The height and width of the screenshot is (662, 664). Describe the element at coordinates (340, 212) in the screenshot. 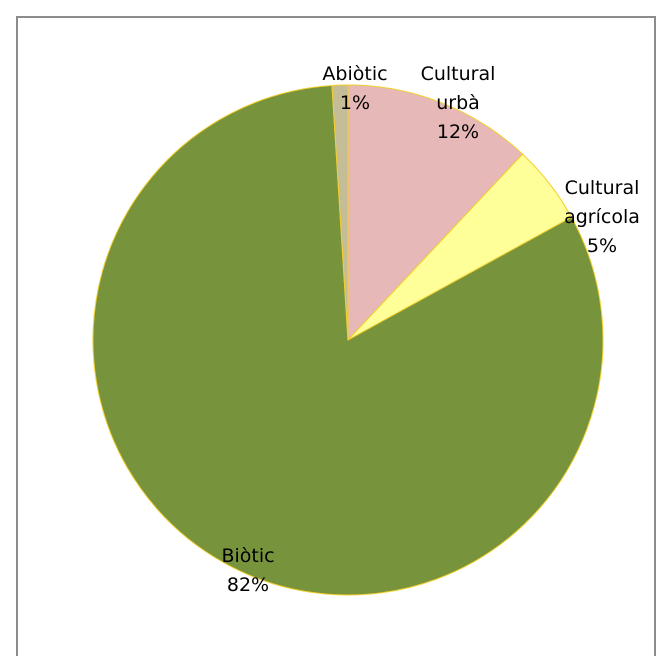

I see `pie-slice-abiotic` at that location.